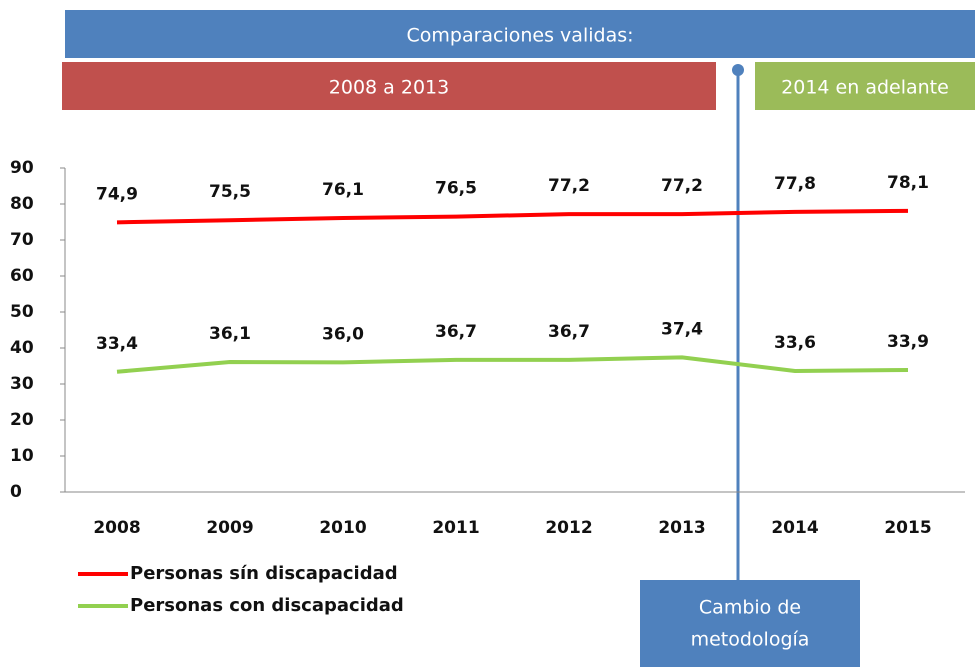 This screenshot has height=667, width=975. Describe the element at coordinates (794, 528) in the screenshot. I see `x-tick-label: 2014` at that location.